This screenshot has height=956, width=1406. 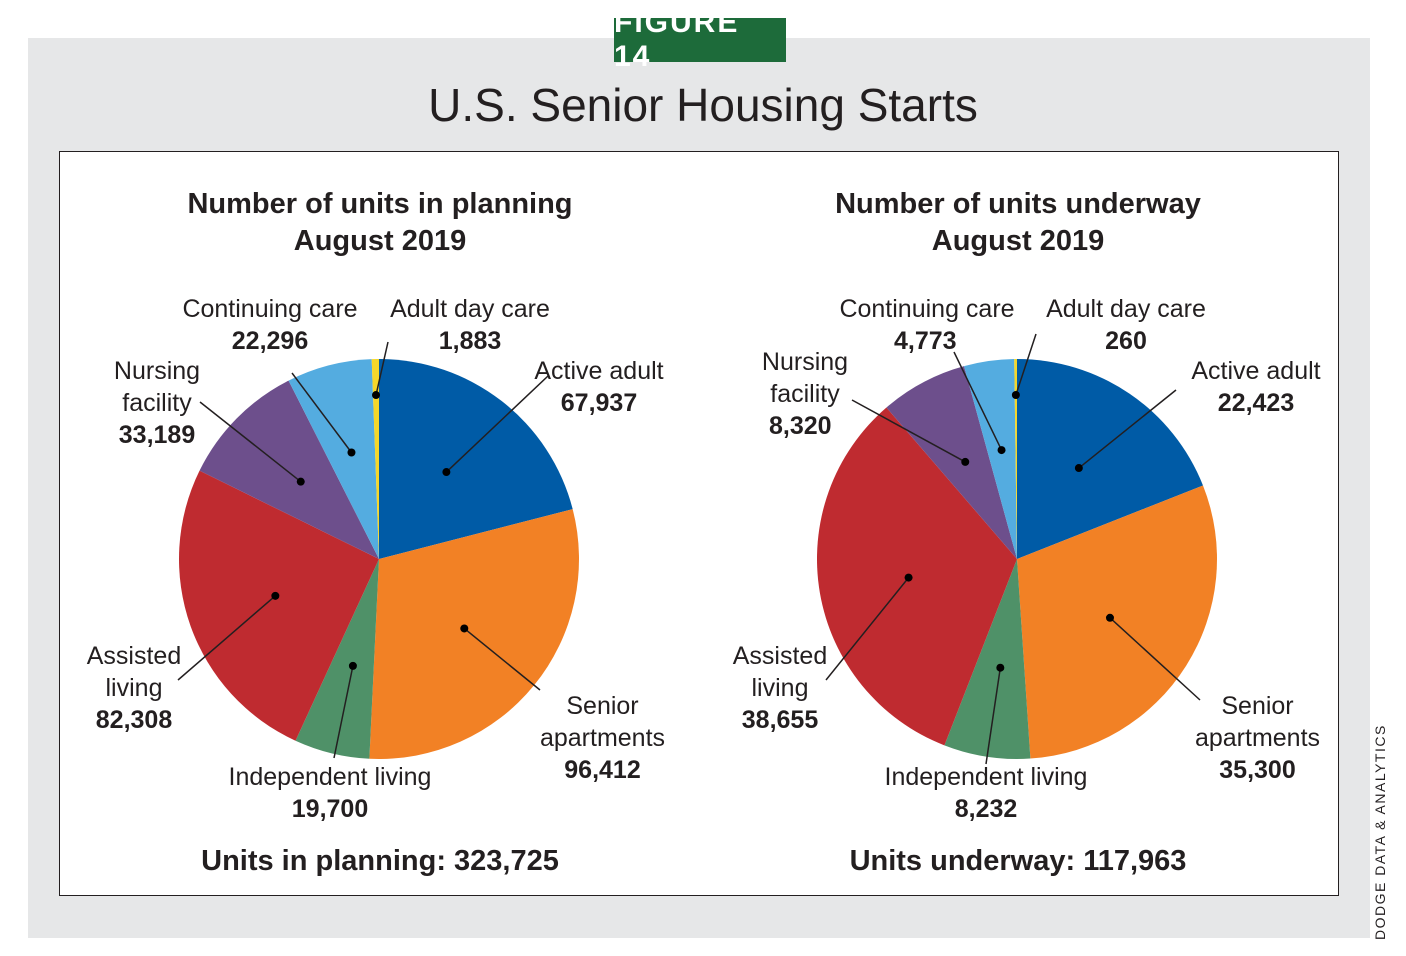 I want to click on source-credit: DODGE DATA & ANALYTICS, so click(x=1380, y=832).